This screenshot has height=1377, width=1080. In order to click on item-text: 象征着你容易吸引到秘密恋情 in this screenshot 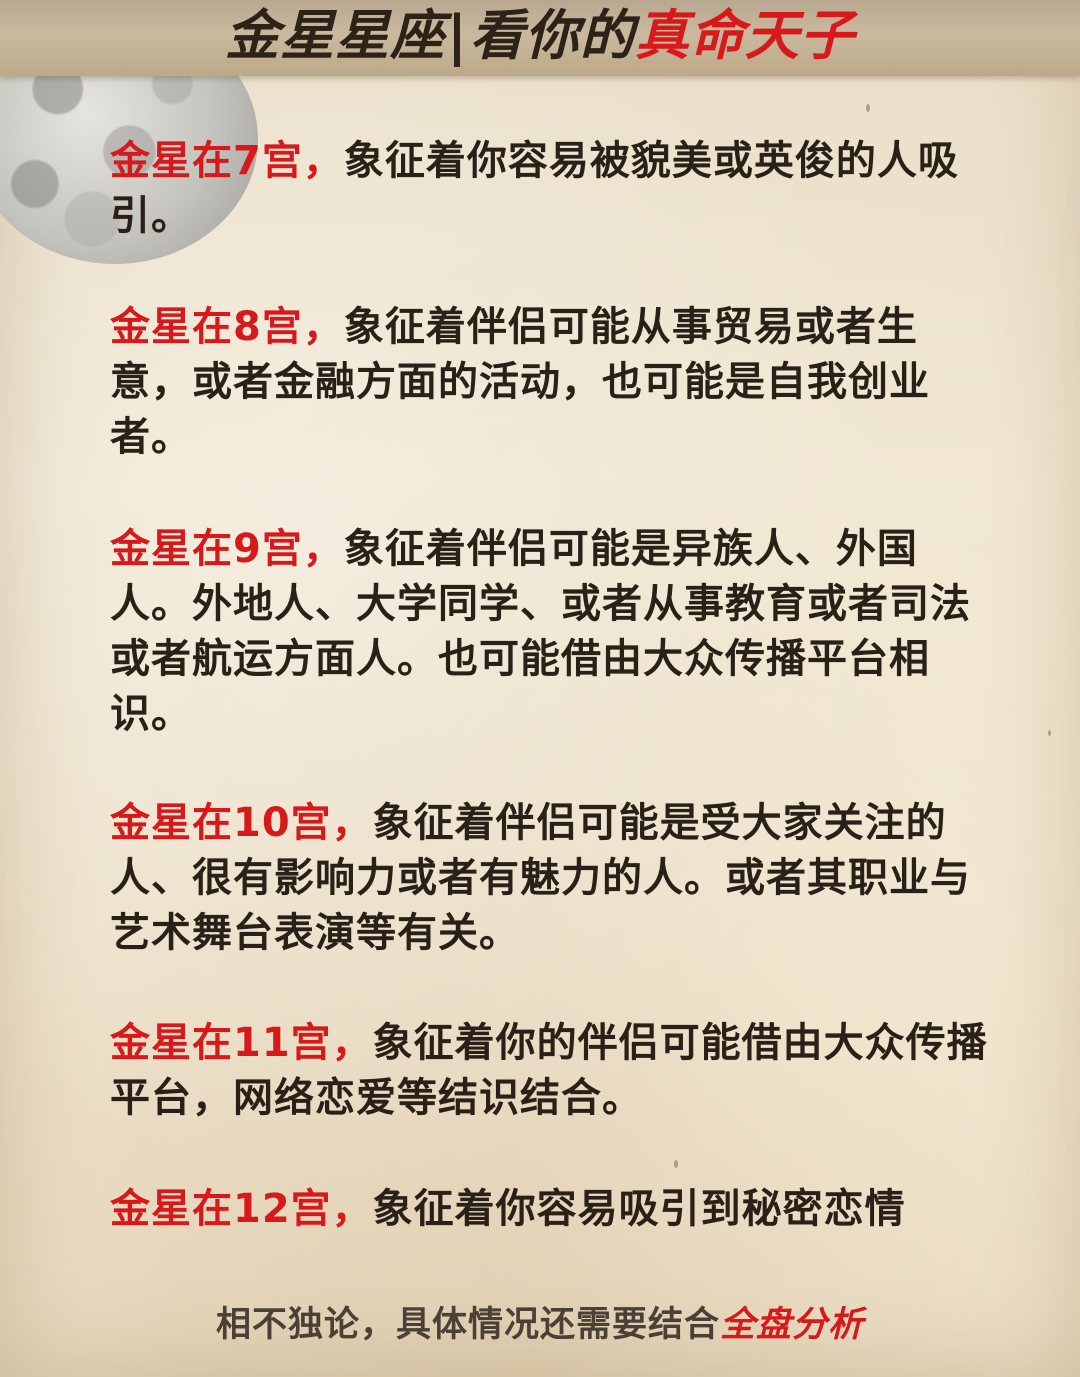, I will do `click(639, 1209)`.